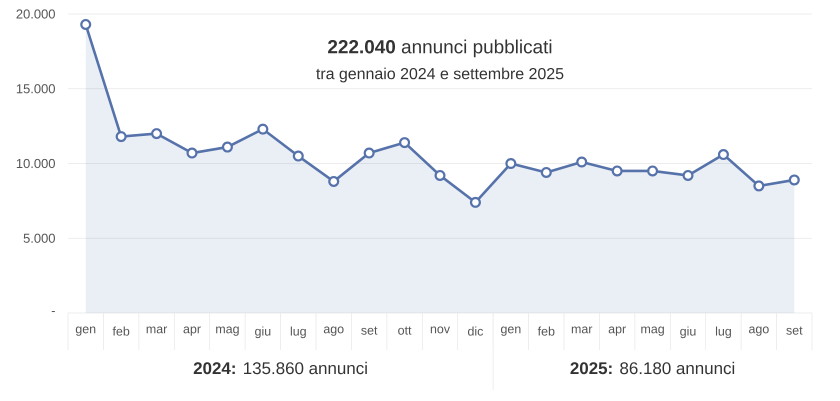  I want to click on x-tick-label: nov, so click(440, 330).